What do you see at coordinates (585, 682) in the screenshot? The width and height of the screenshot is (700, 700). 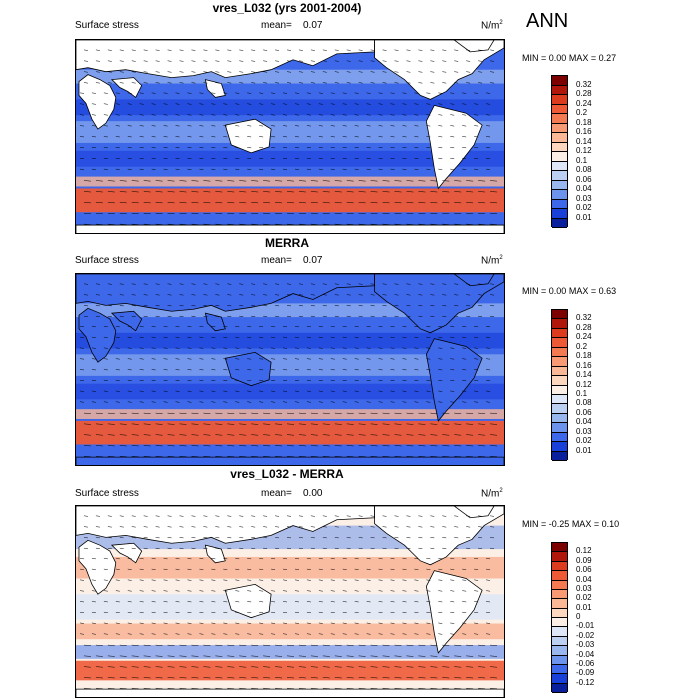 I see `colorbar-tick-label: -0.12` at bounding box center [585, 682].